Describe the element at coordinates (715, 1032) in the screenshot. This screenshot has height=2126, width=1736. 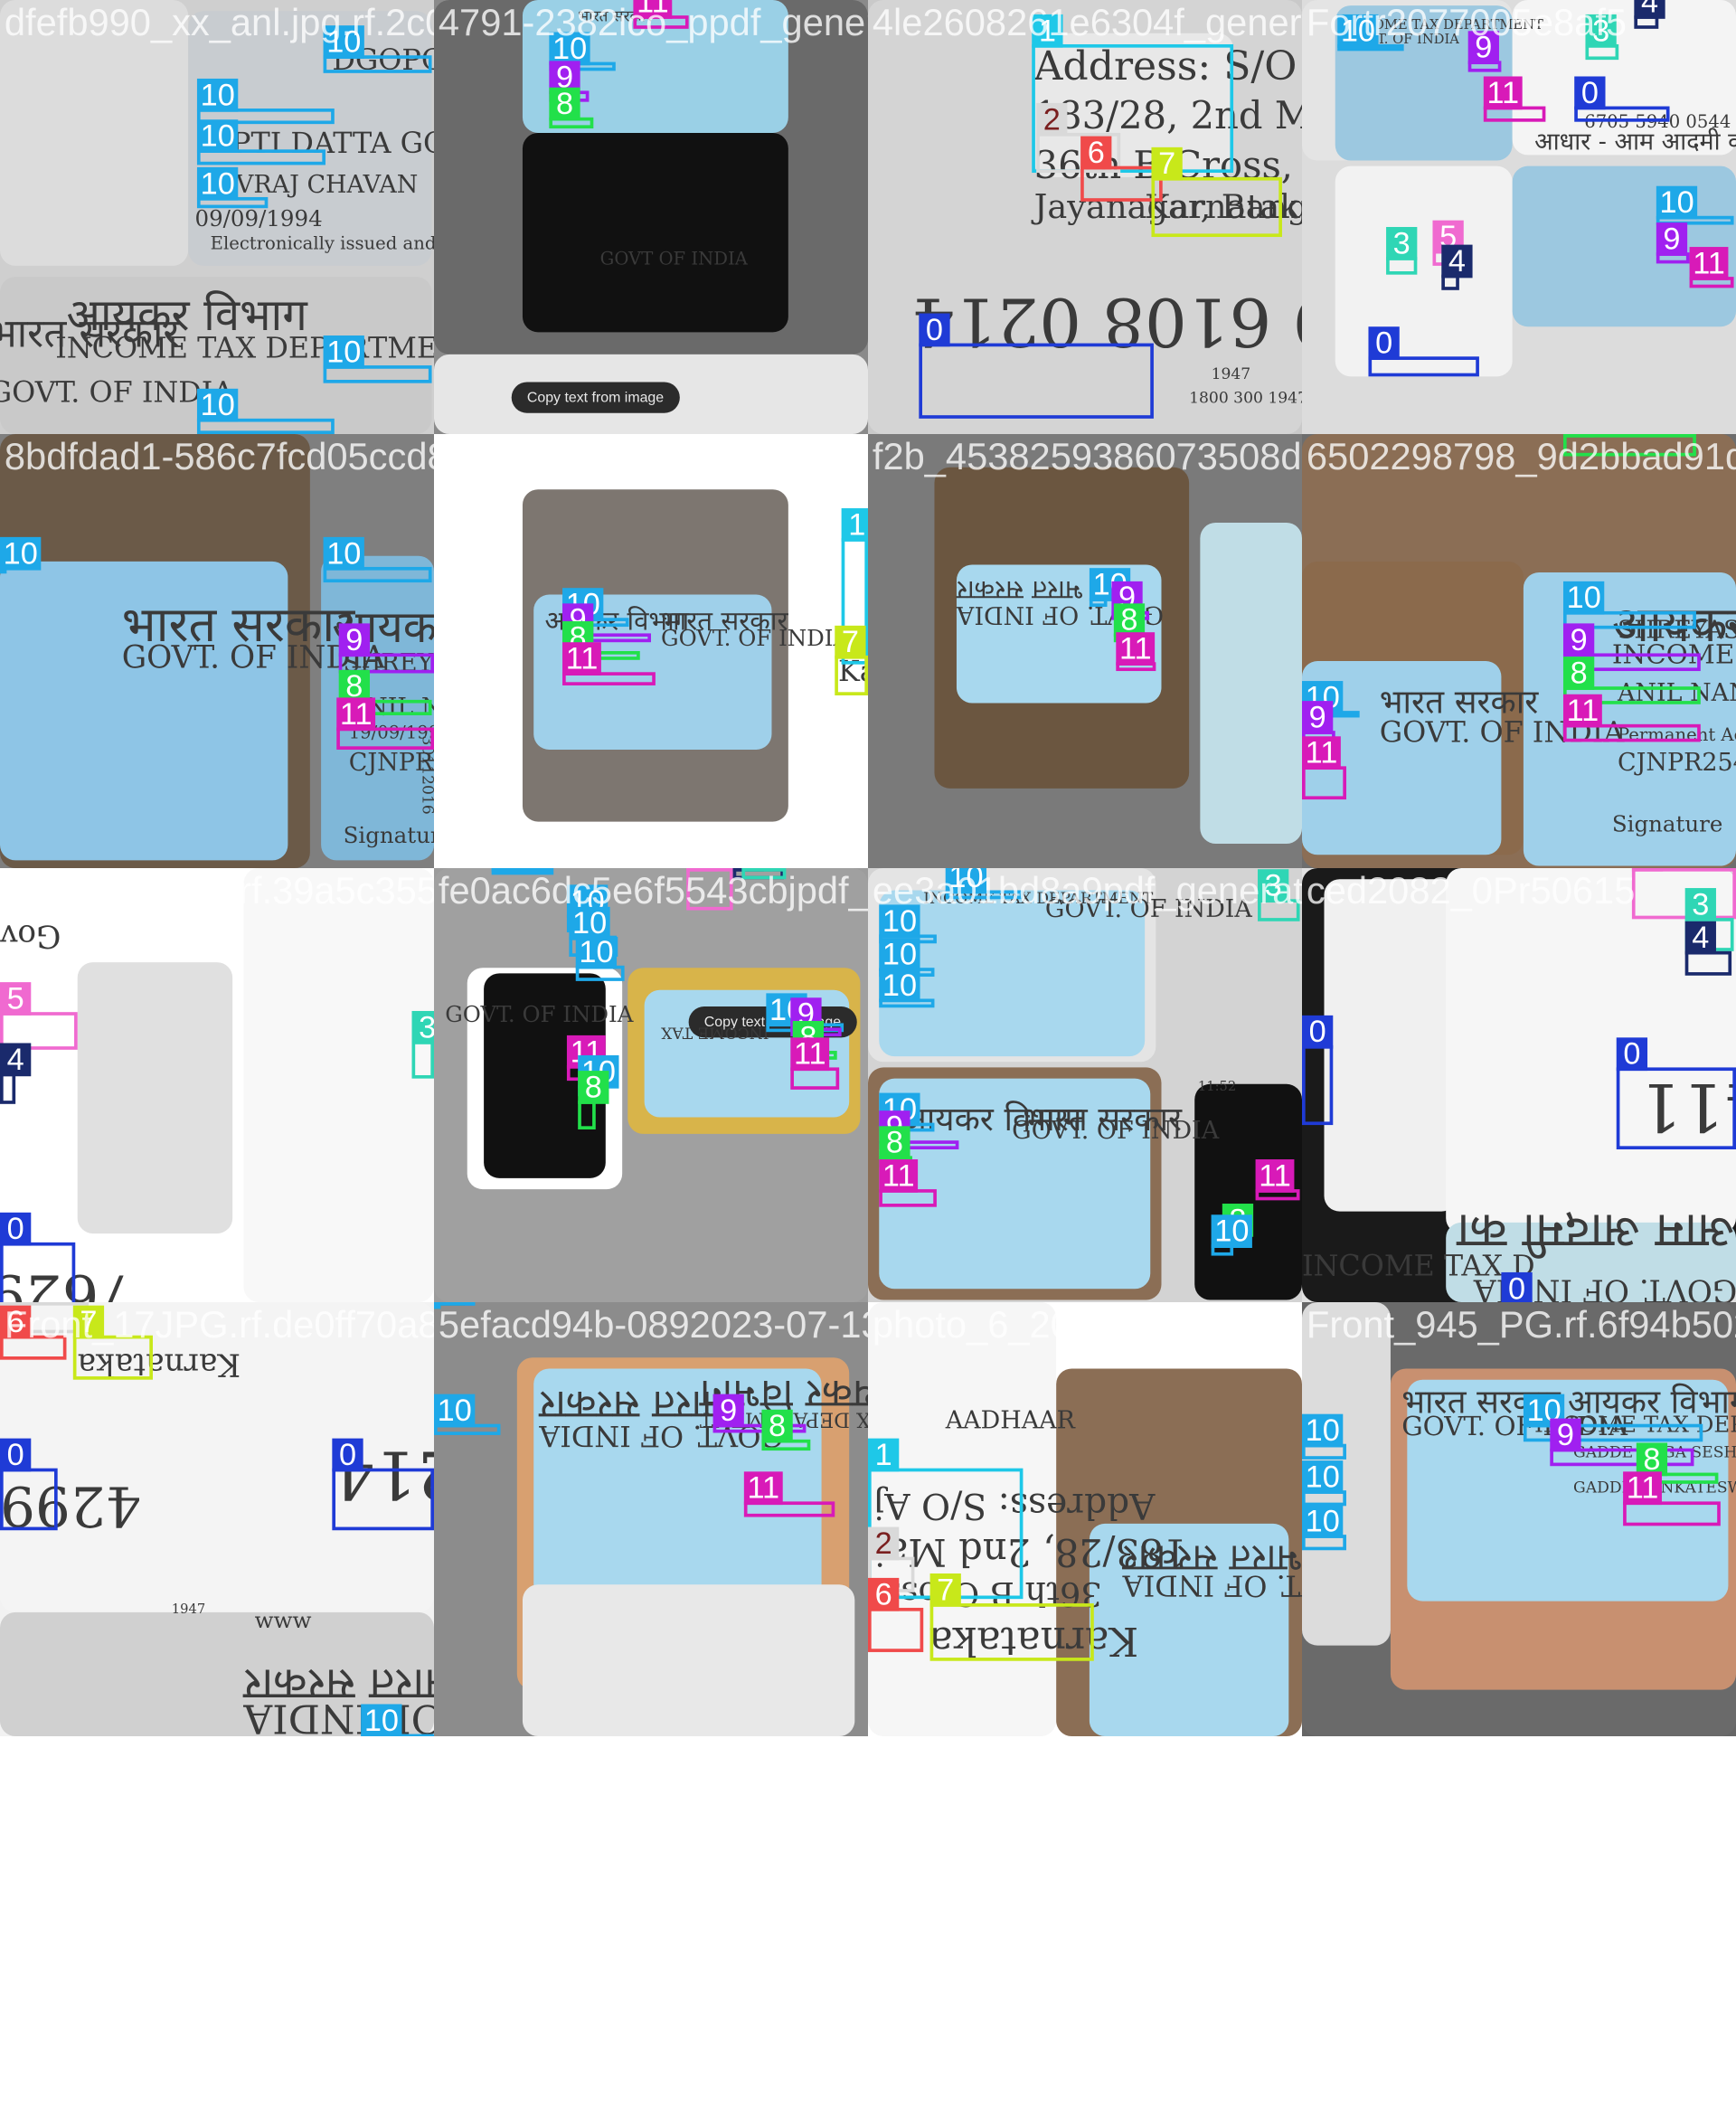
I see `document-text: INCOME TAX` at that location.